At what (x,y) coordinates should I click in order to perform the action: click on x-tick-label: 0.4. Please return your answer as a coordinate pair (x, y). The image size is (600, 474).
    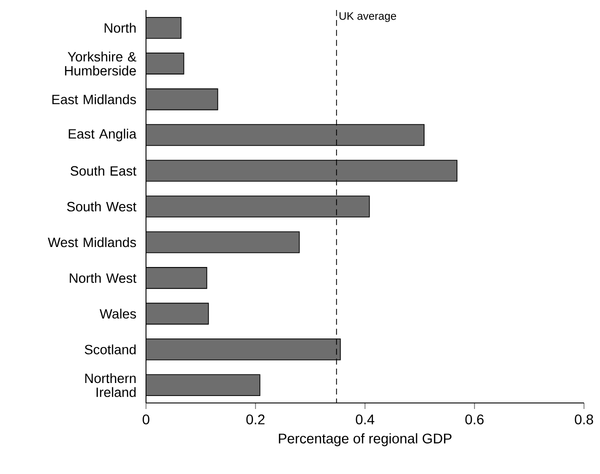
    Looking at the image, I should click on (365, 419).